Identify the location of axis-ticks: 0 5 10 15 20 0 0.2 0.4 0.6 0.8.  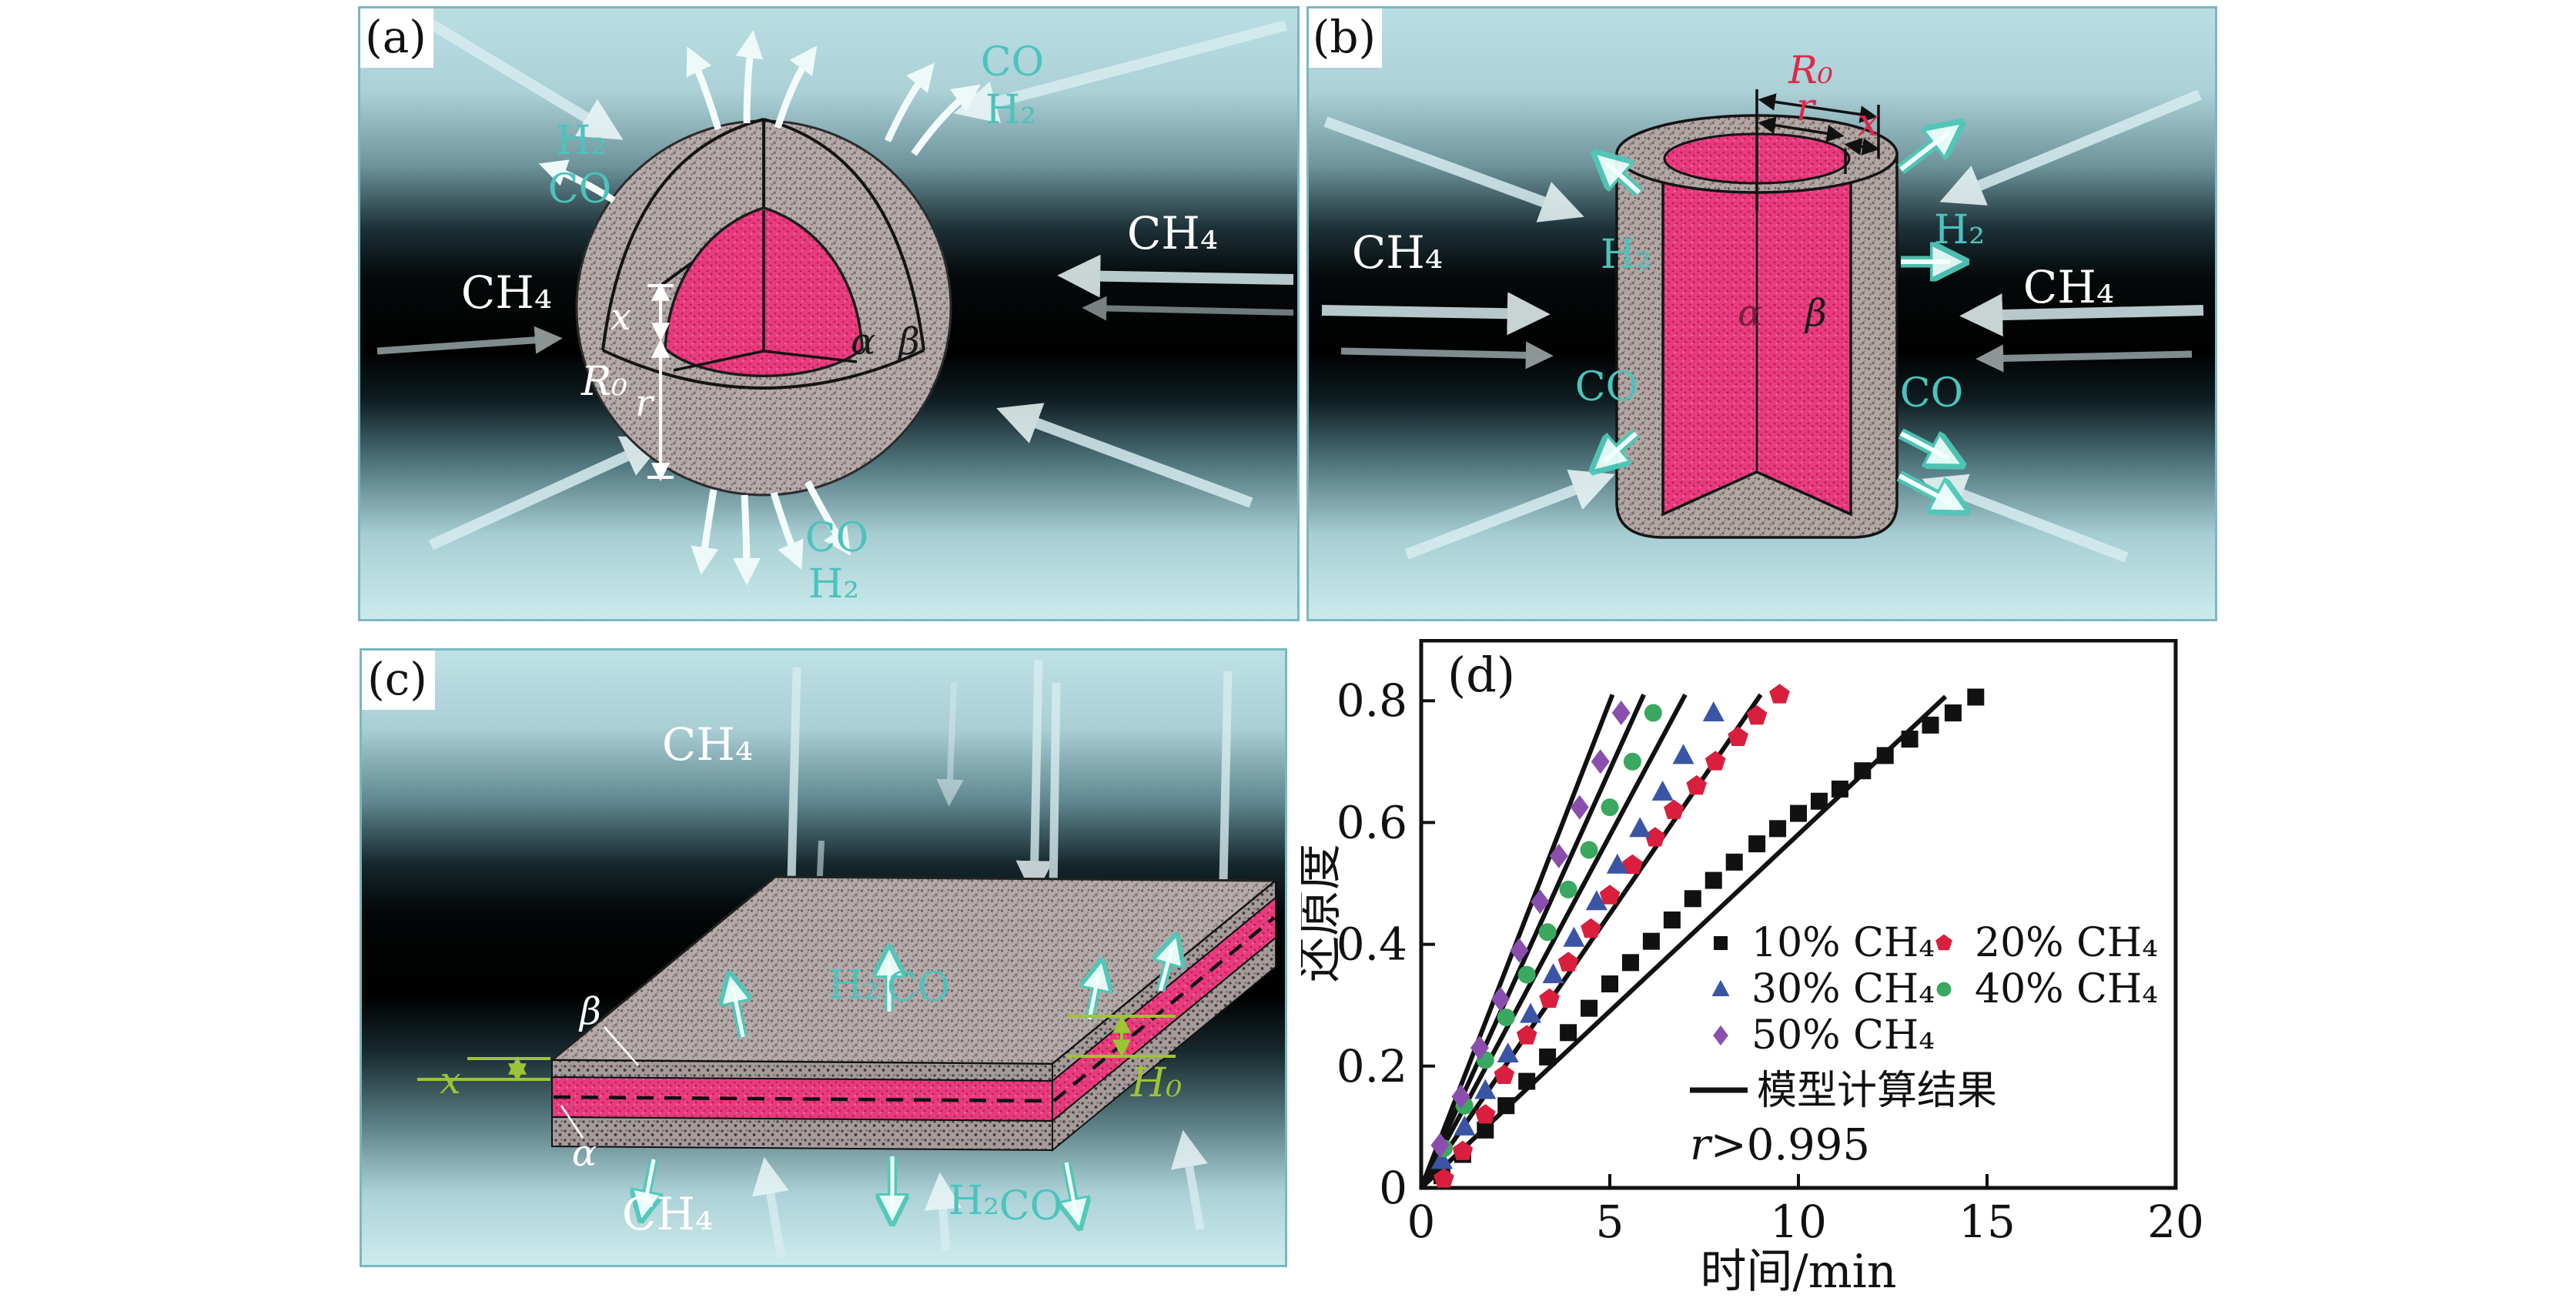
(1771, 961).